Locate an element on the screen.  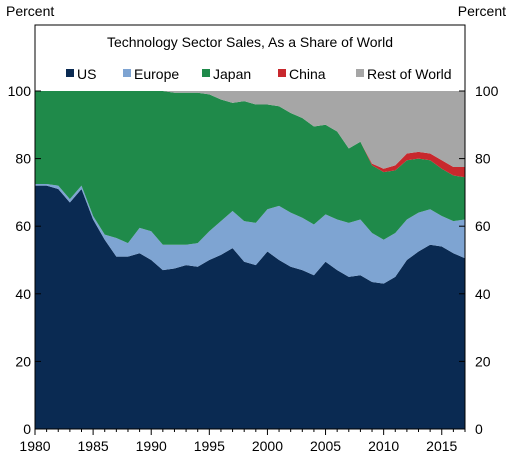
y-tick-label-right: 40 is located at coordinates (483, 294).